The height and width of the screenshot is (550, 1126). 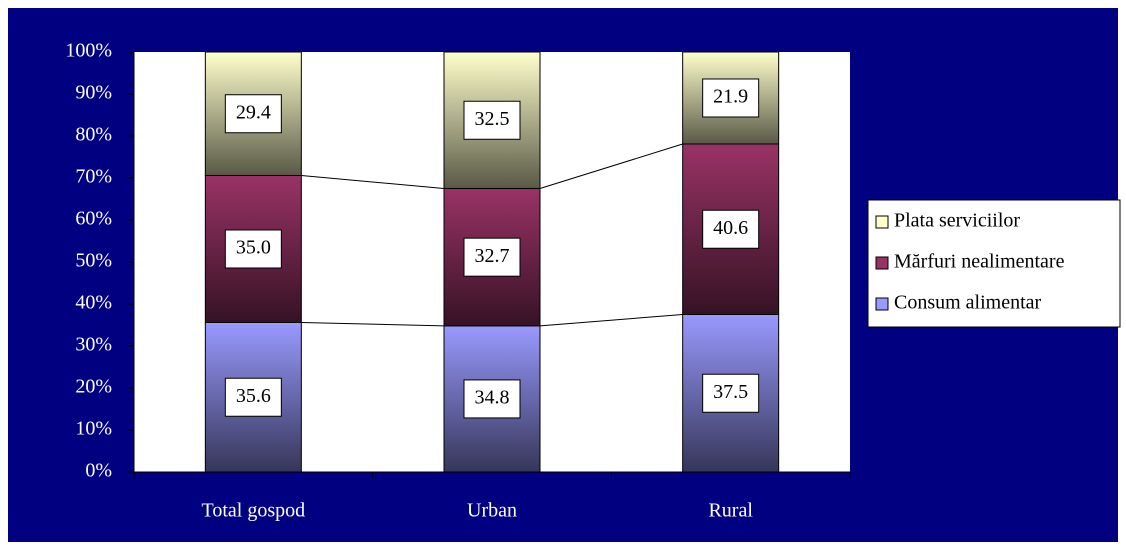 I want to click on legend-label: Consum alimentar, so click(x=968, y=303).